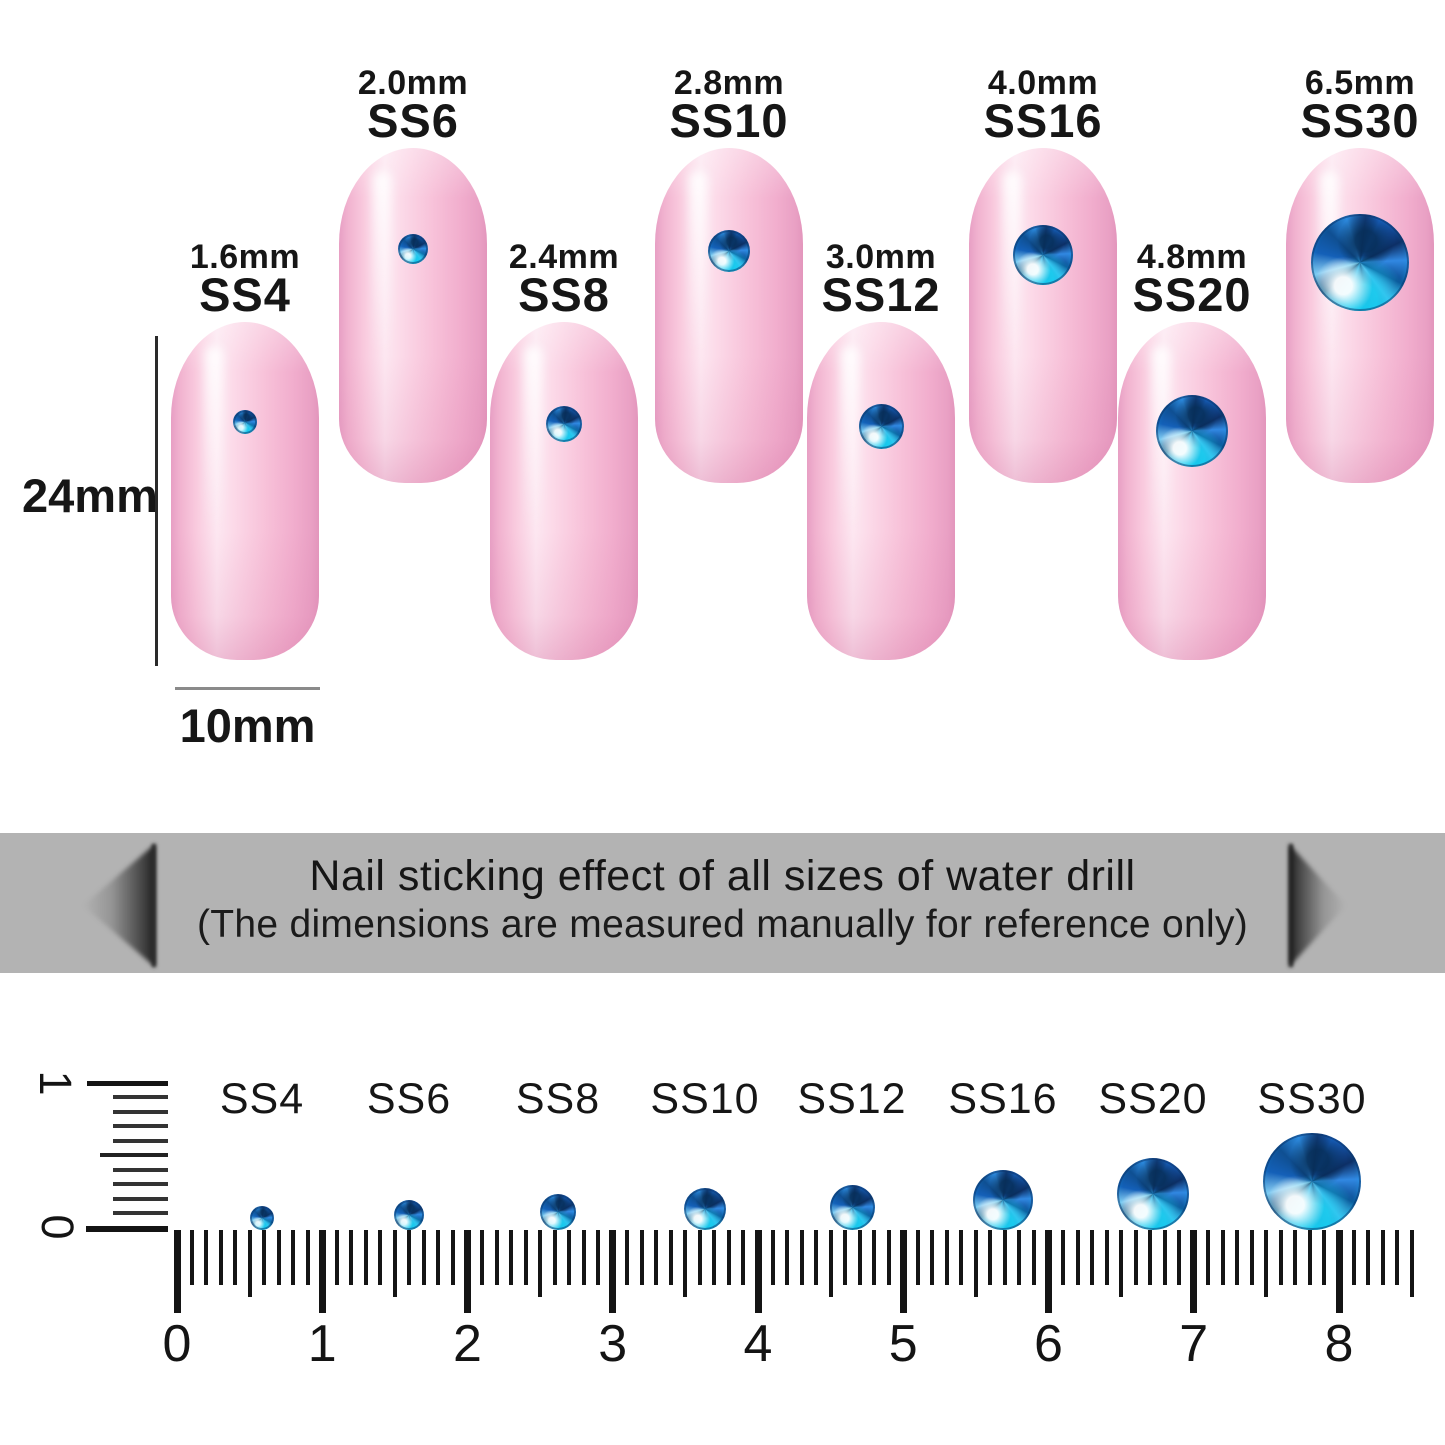  What do you see at coordinates (1360, 120) in the screenshot?
I see `nail-ss-label: SS30` at bounding box center [1360, 120].